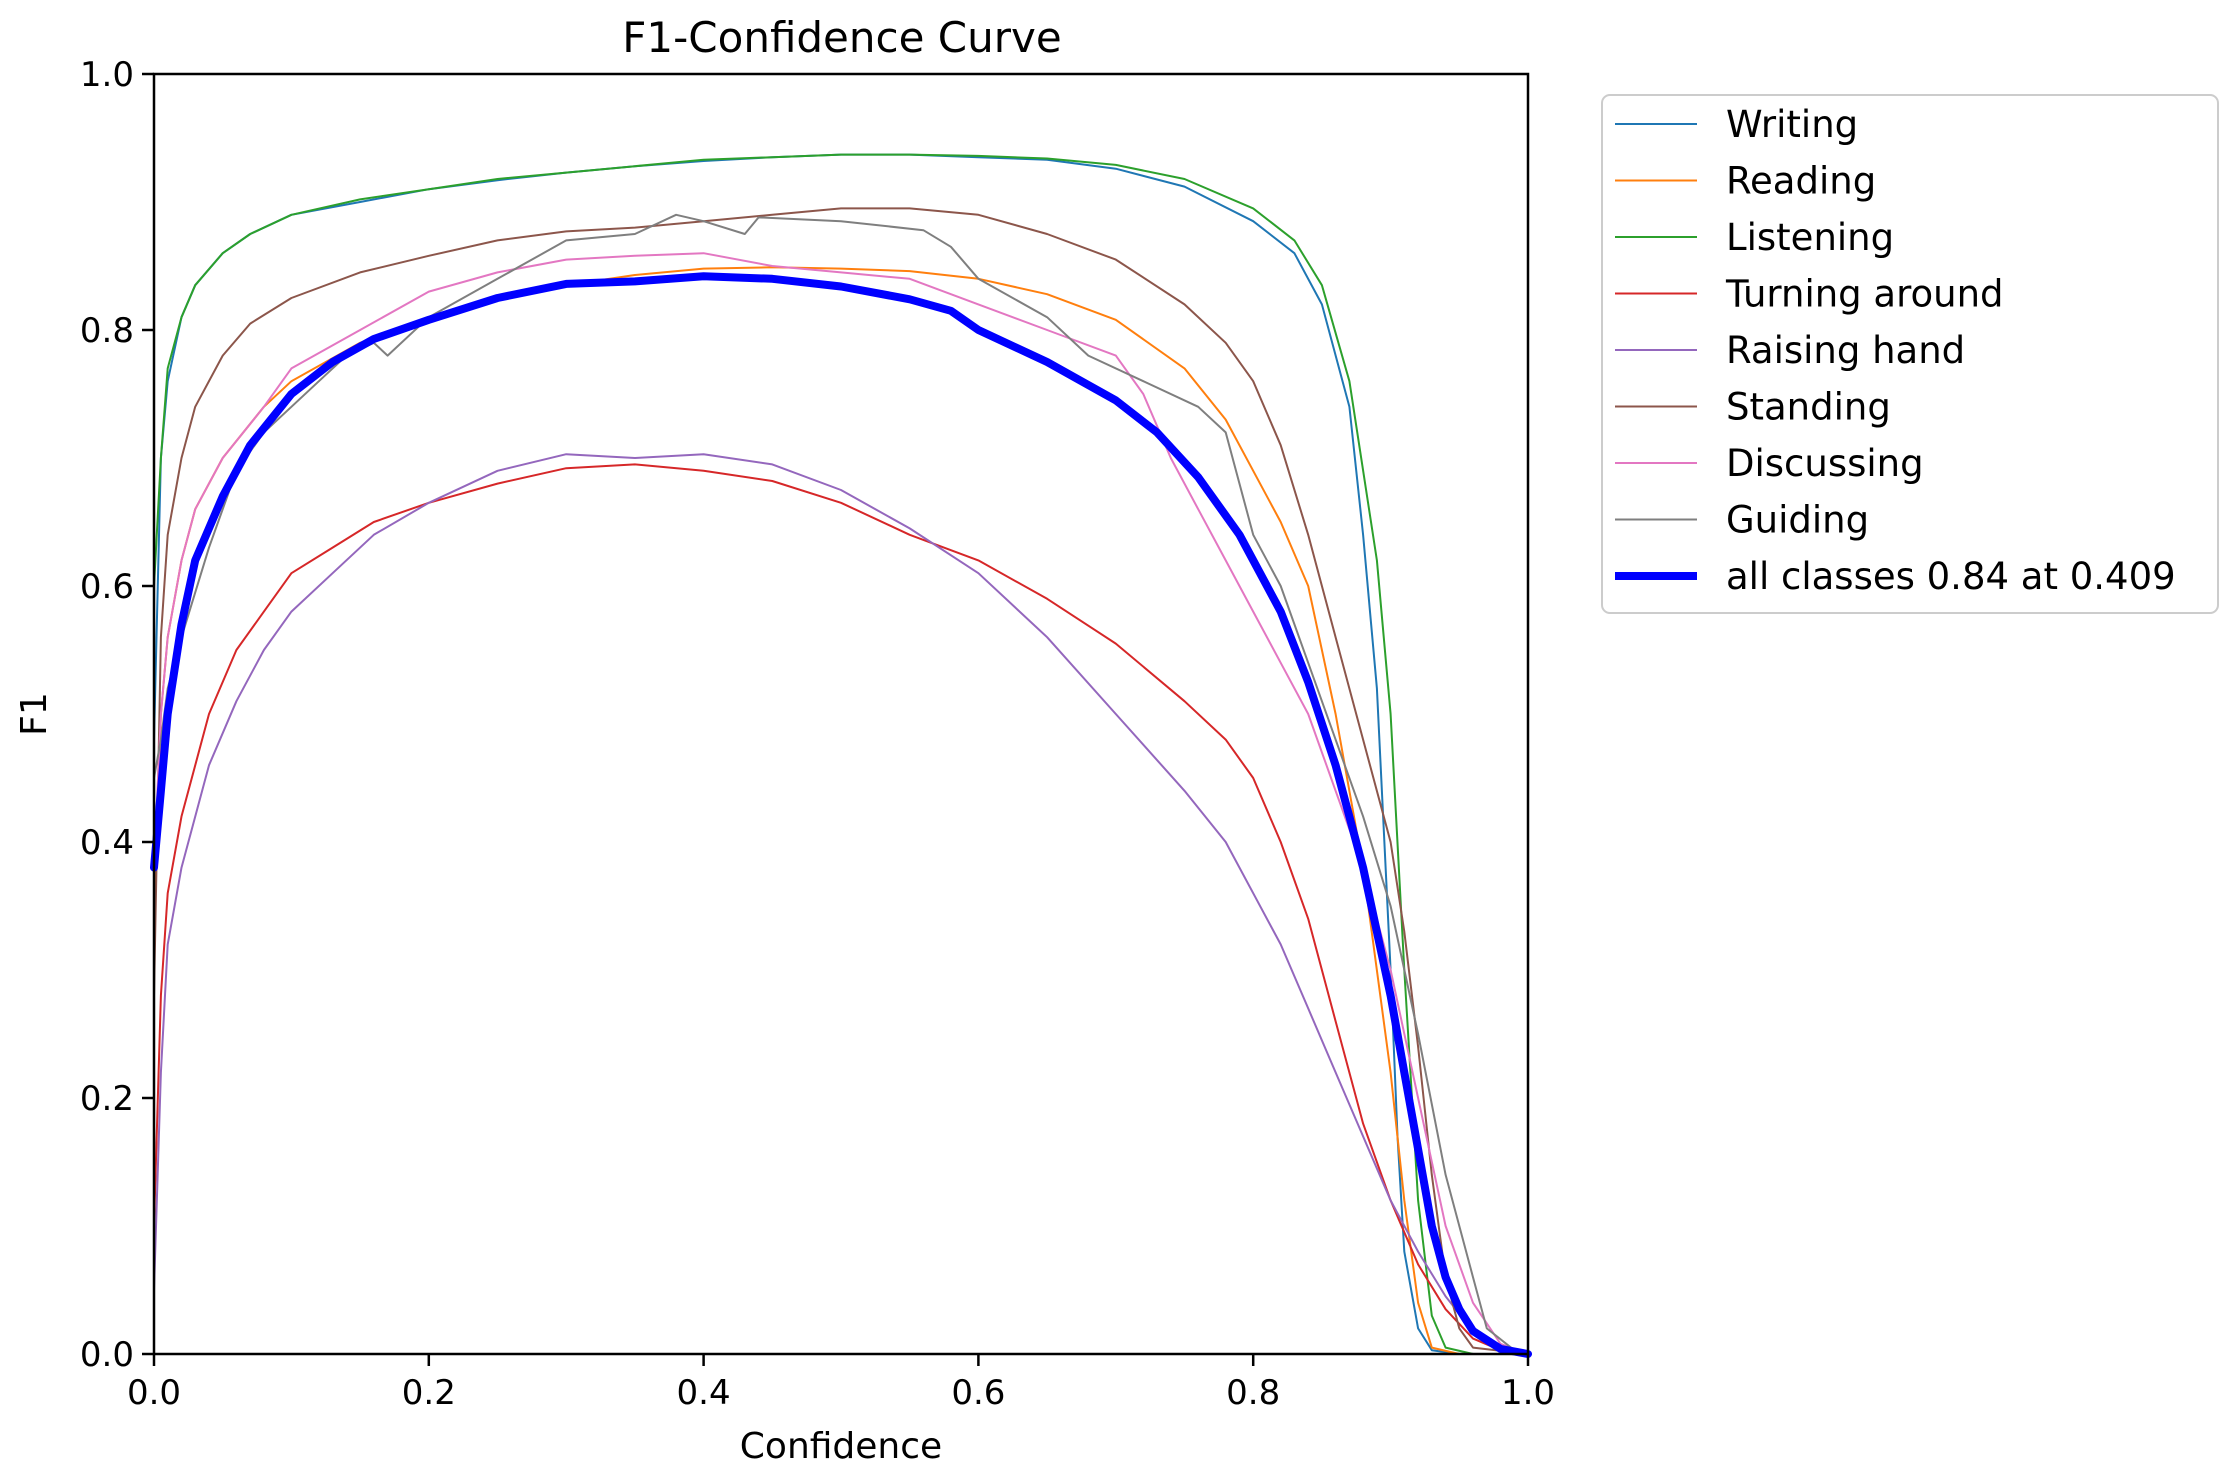  Describe the element at coordinates (117, 715) in the screenshot. I see `y-axis-ticks: 0.0 0.2 0.4 0.6 0.8 1.0` at that location.